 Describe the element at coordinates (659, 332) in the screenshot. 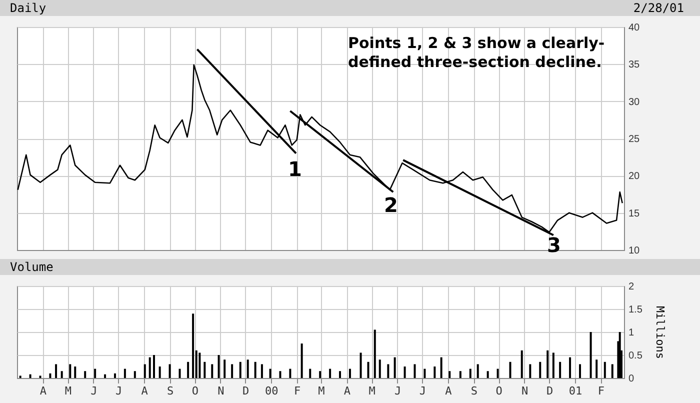

I see `y-axis-title: Millions` at that location.